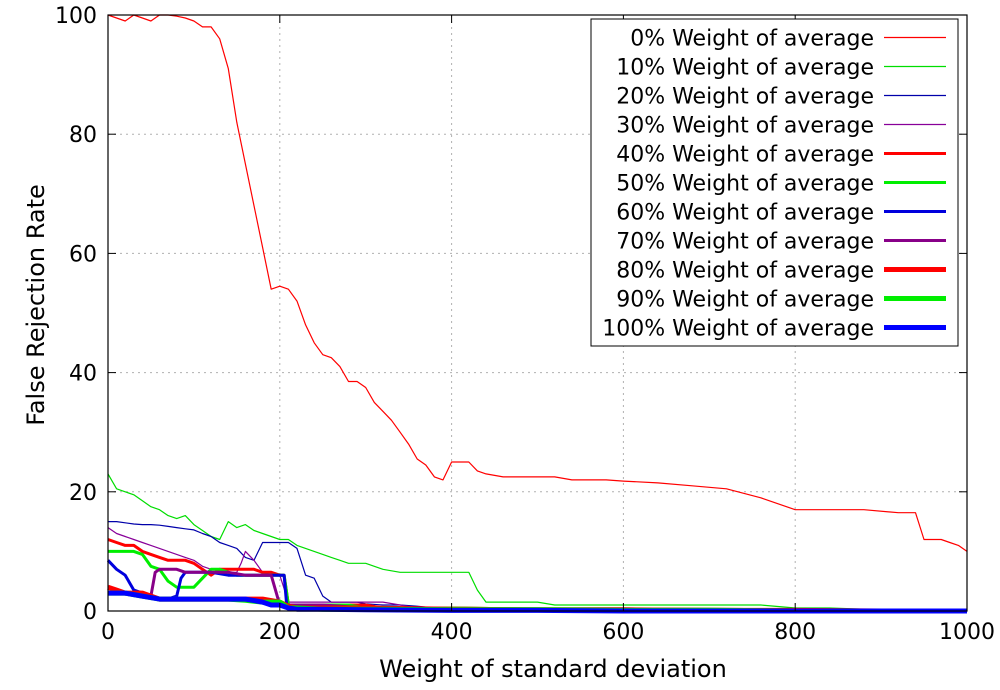 The image size is (1000, 690). What do you see at coordinates (452, 632) in the screenshot?
I see `x-tick-label: 400` at bounding box center [452, 632].